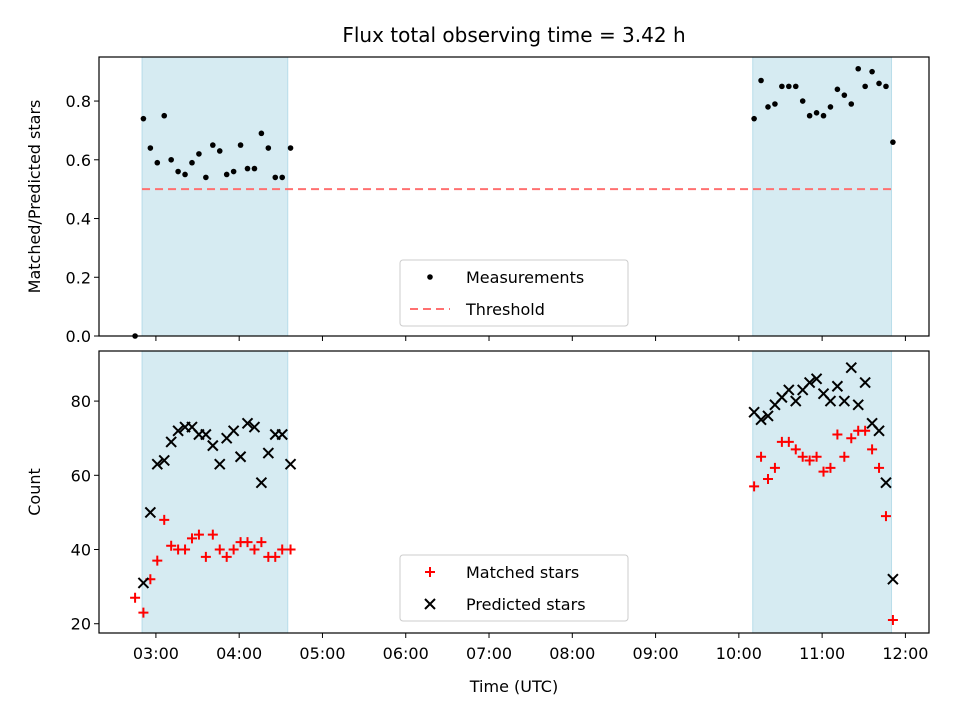  Describe the element at coordinates (81, 475) in the screenshot. I see `y-tick-label: 60` at that location.